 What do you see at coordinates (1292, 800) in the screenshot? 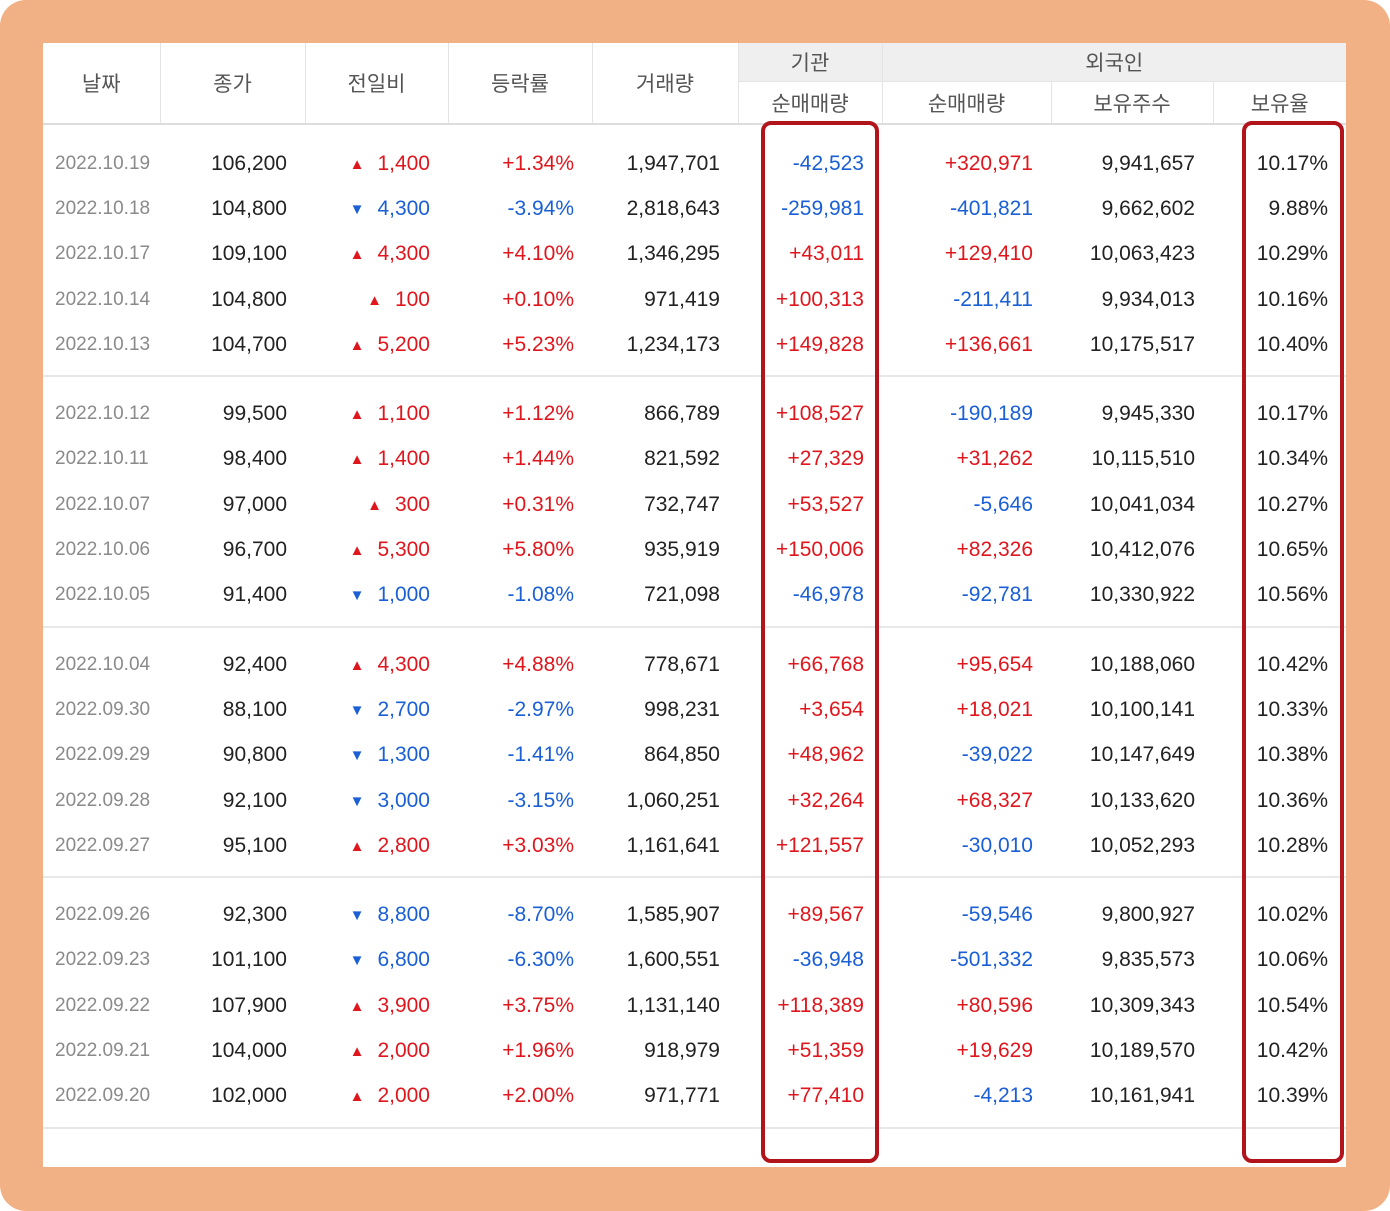
I see `cell-foreign-ratio: 10.36%` at bounding box center [1292, 800].